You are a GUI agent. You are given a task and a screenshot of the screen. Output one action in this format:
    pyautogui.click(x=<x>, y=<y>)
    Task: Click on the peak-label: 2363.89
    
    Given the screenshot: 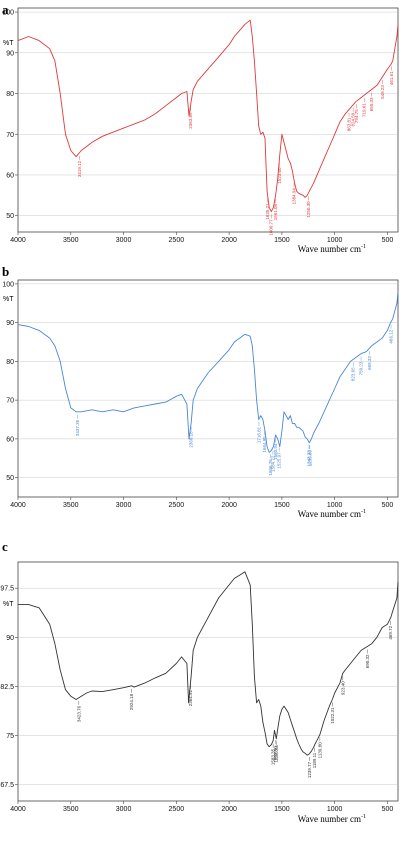 What is the action you would take?
    pyautogui.click(x=190, y=120)
    